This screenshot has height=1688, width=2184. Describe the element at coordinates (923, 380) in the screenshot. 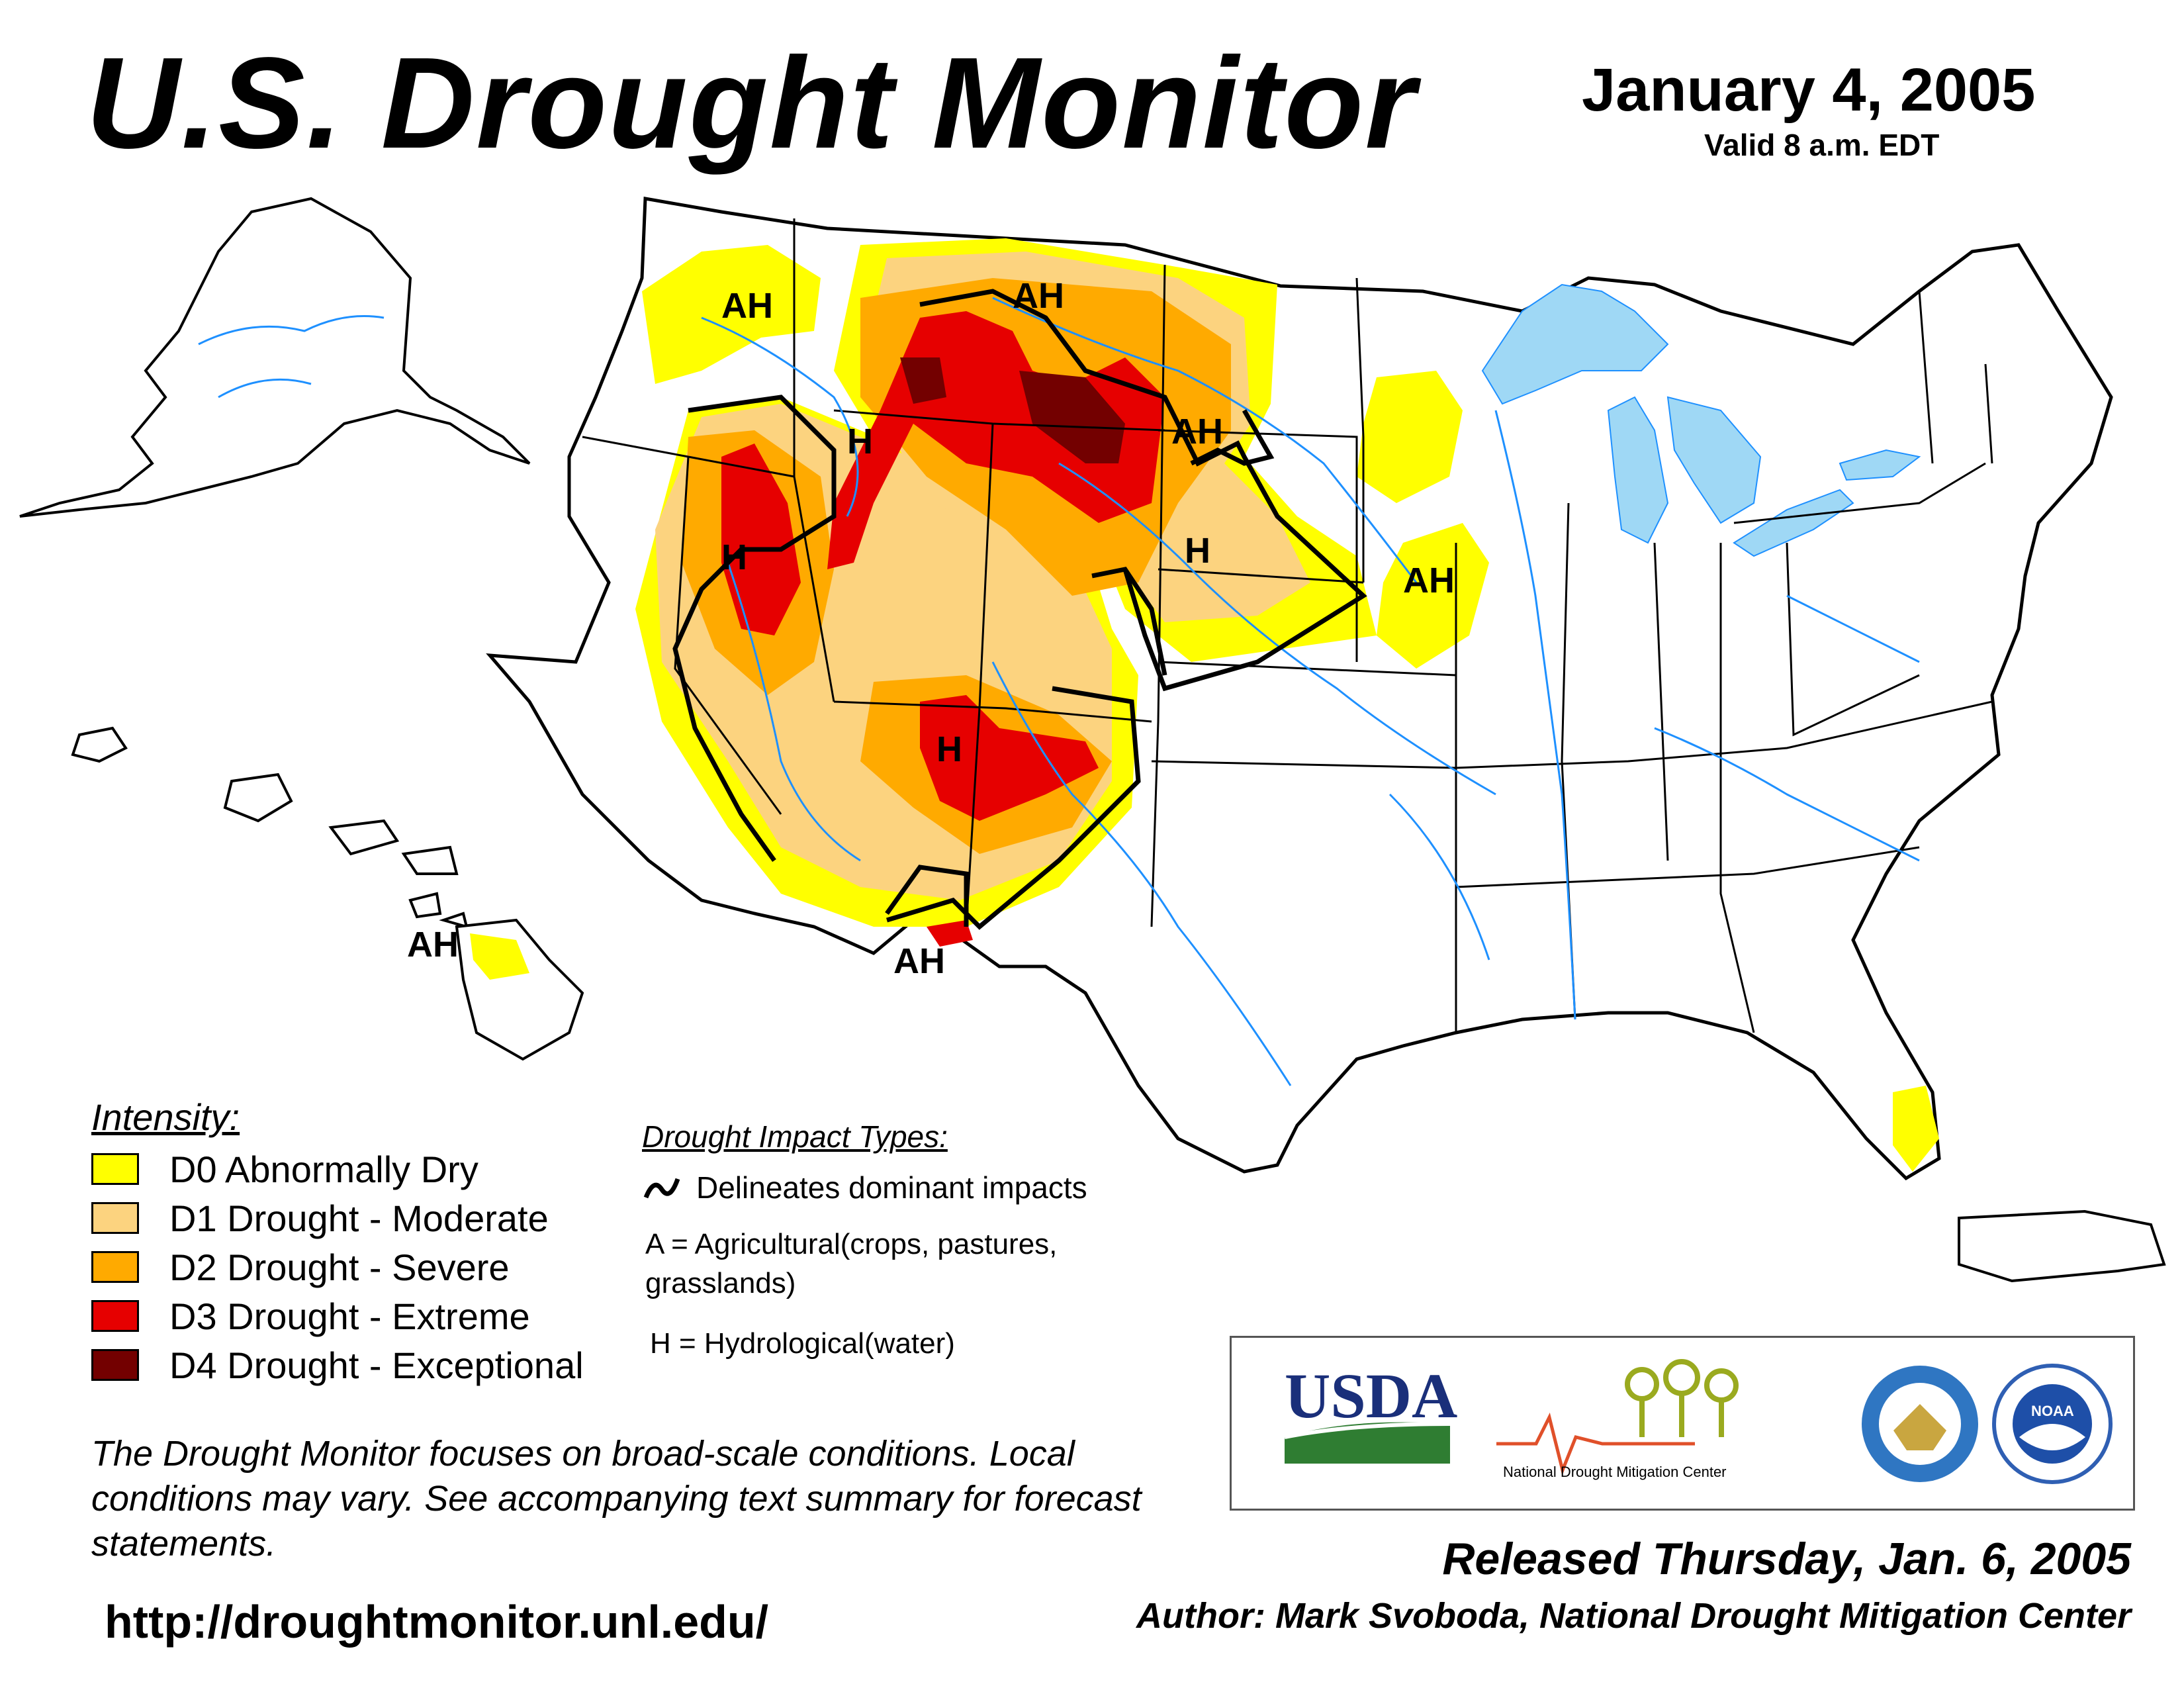

I see `d4-idaho-area` at that location.